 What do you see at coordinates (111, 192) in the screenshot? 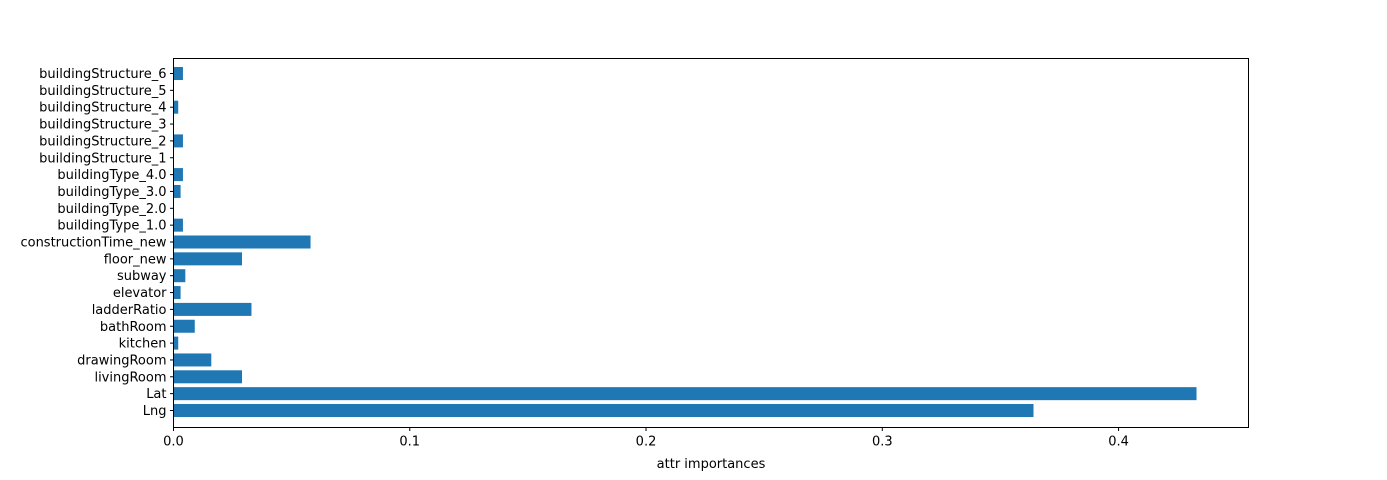
I see `y-tick-label: buildingType_3.0` at bounding box center [111, 192].